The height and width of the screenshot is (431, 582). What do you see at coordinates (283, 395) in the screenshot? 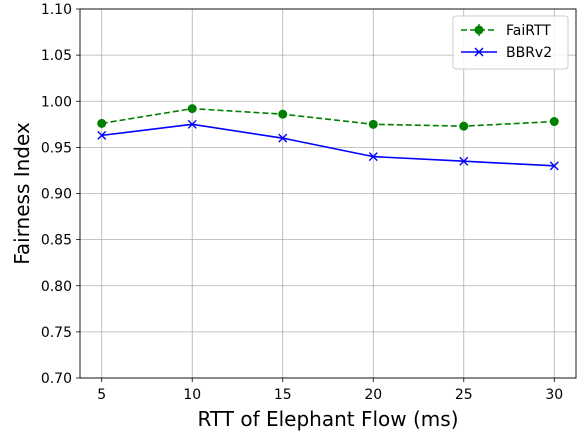
I see `x-tick-label: 15` at bounding box center [283, 395].